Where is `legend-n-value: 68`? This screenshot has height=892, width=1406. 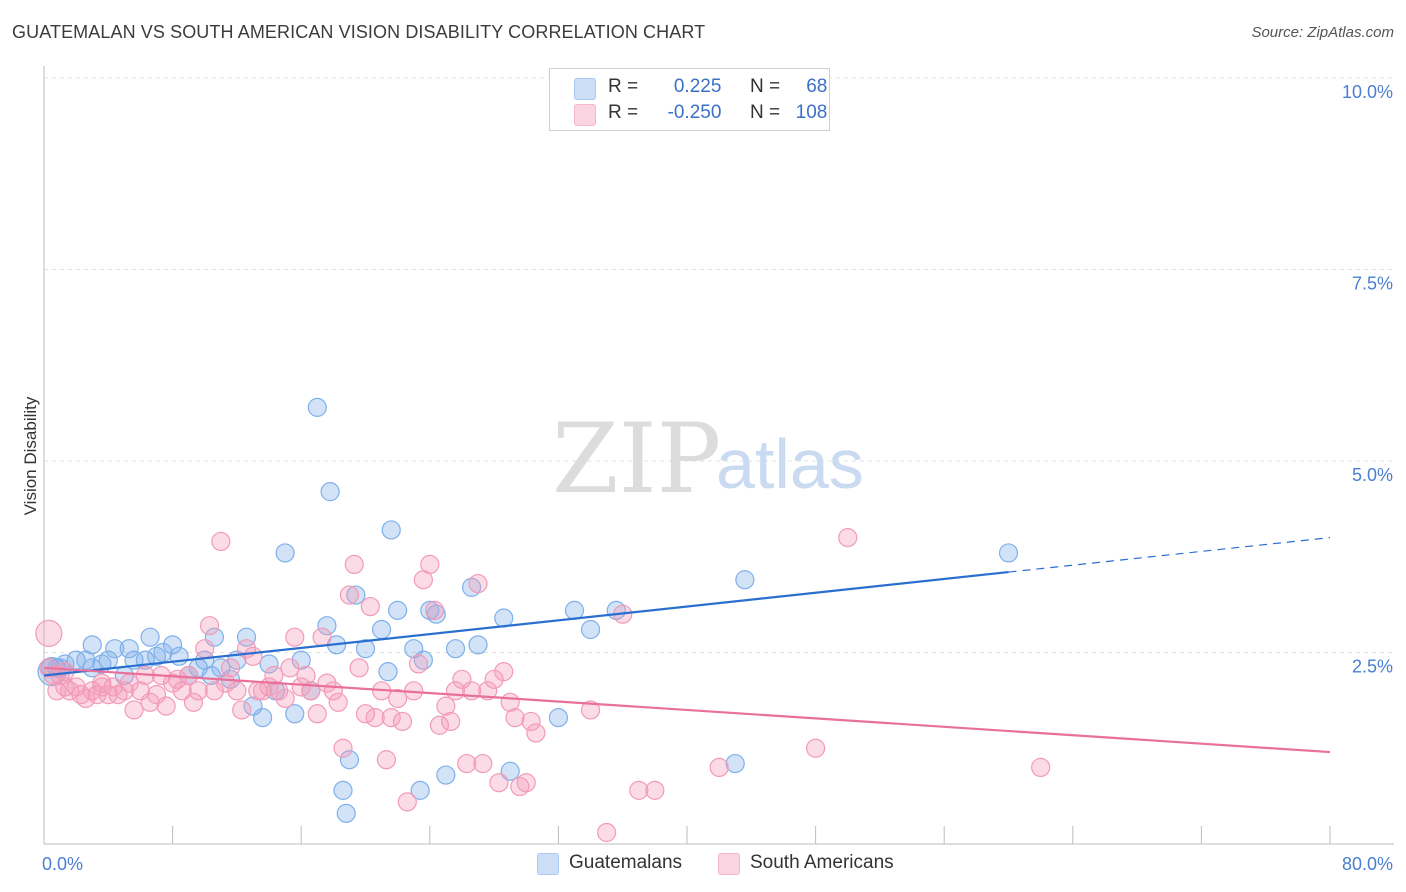
legend-n-value: 68 is located at coordinates (817, 86).